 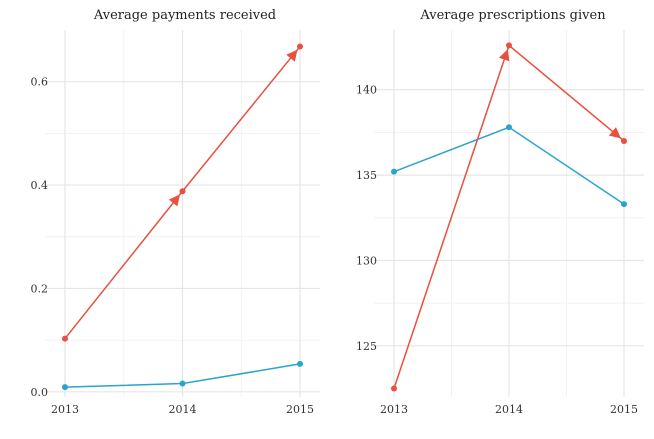 I want to click on y-tick-label: 0.0, so click(x=40, y=392).